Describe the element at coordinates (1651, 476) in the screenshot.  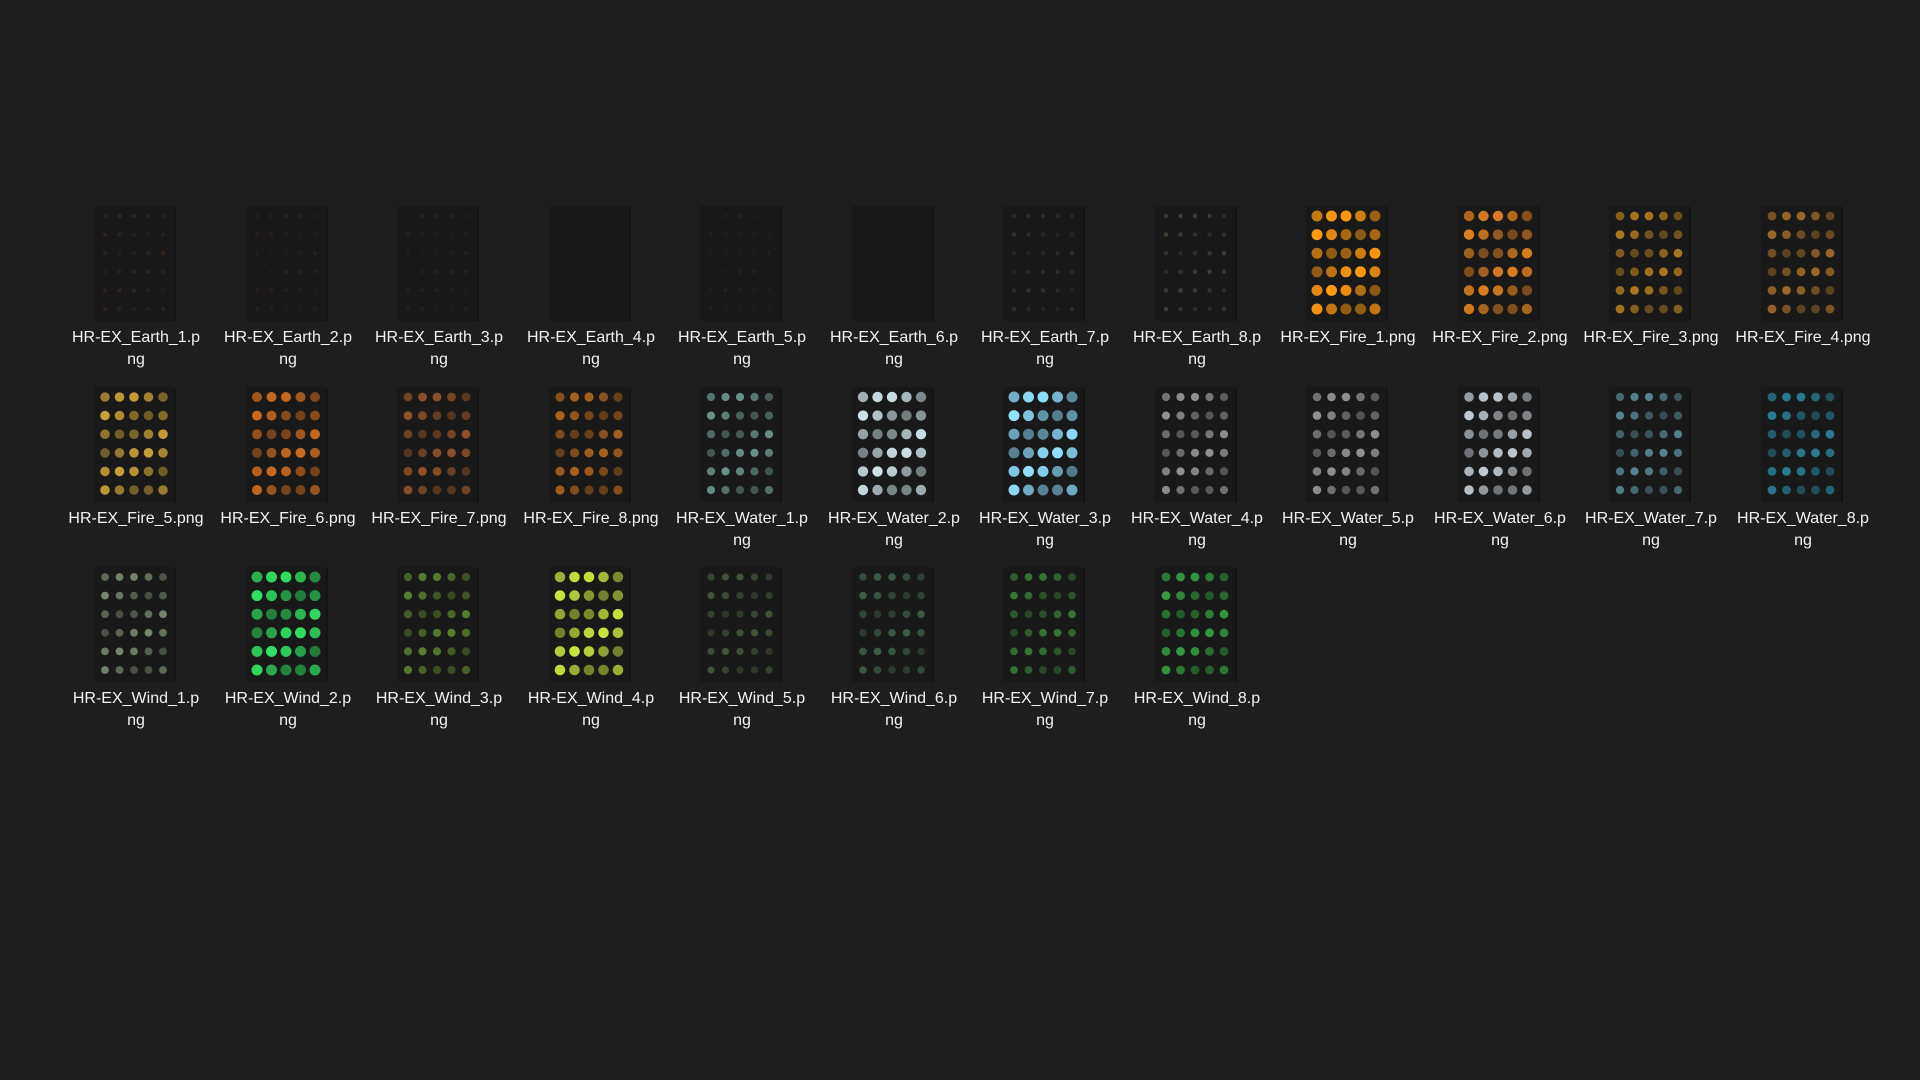
I see `file-item: HR-EX_Water_7.p ng` at that location.